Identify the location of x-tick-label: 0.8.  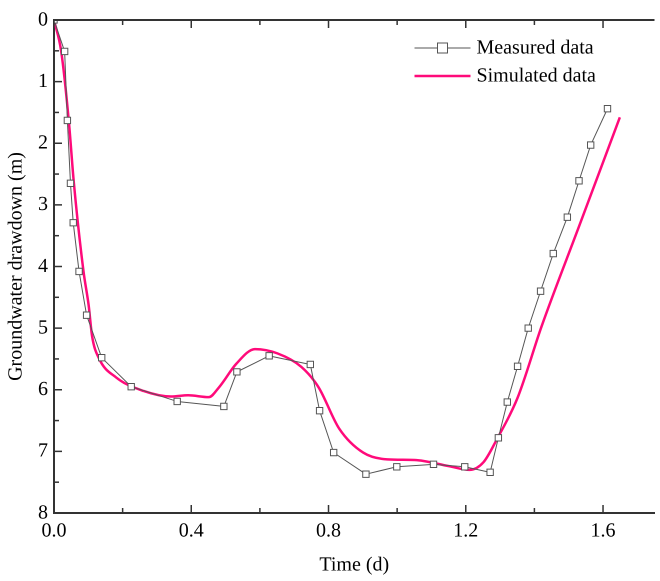
(329, 530).